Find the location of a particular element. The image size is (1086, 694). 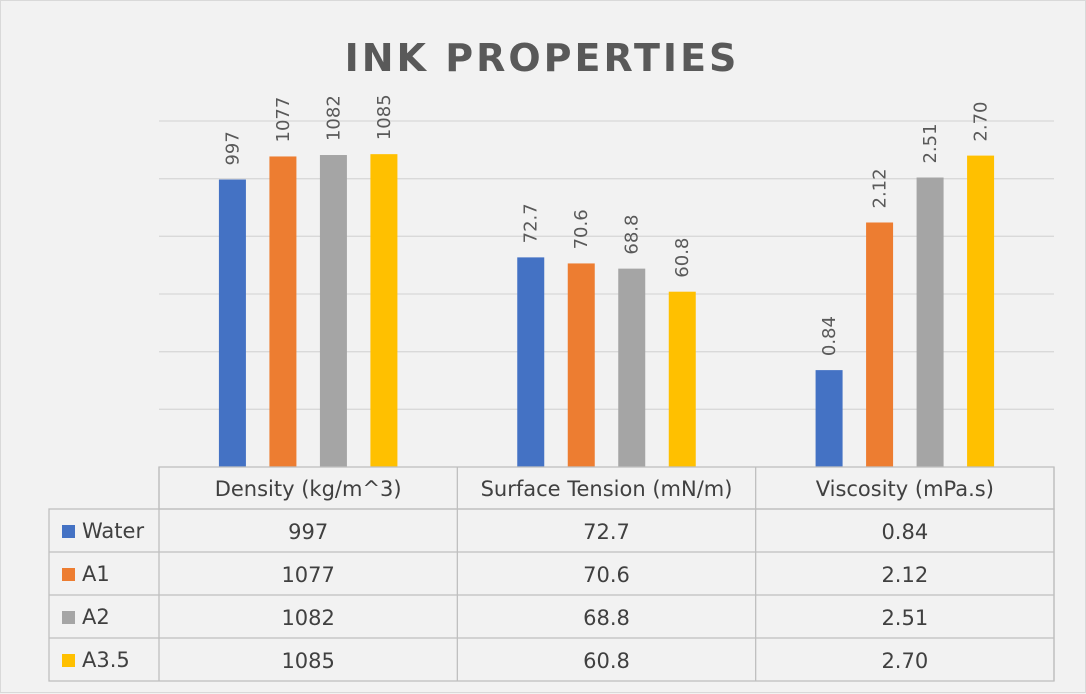

table-cell: 2.12 is located at coordinates (904, 575).